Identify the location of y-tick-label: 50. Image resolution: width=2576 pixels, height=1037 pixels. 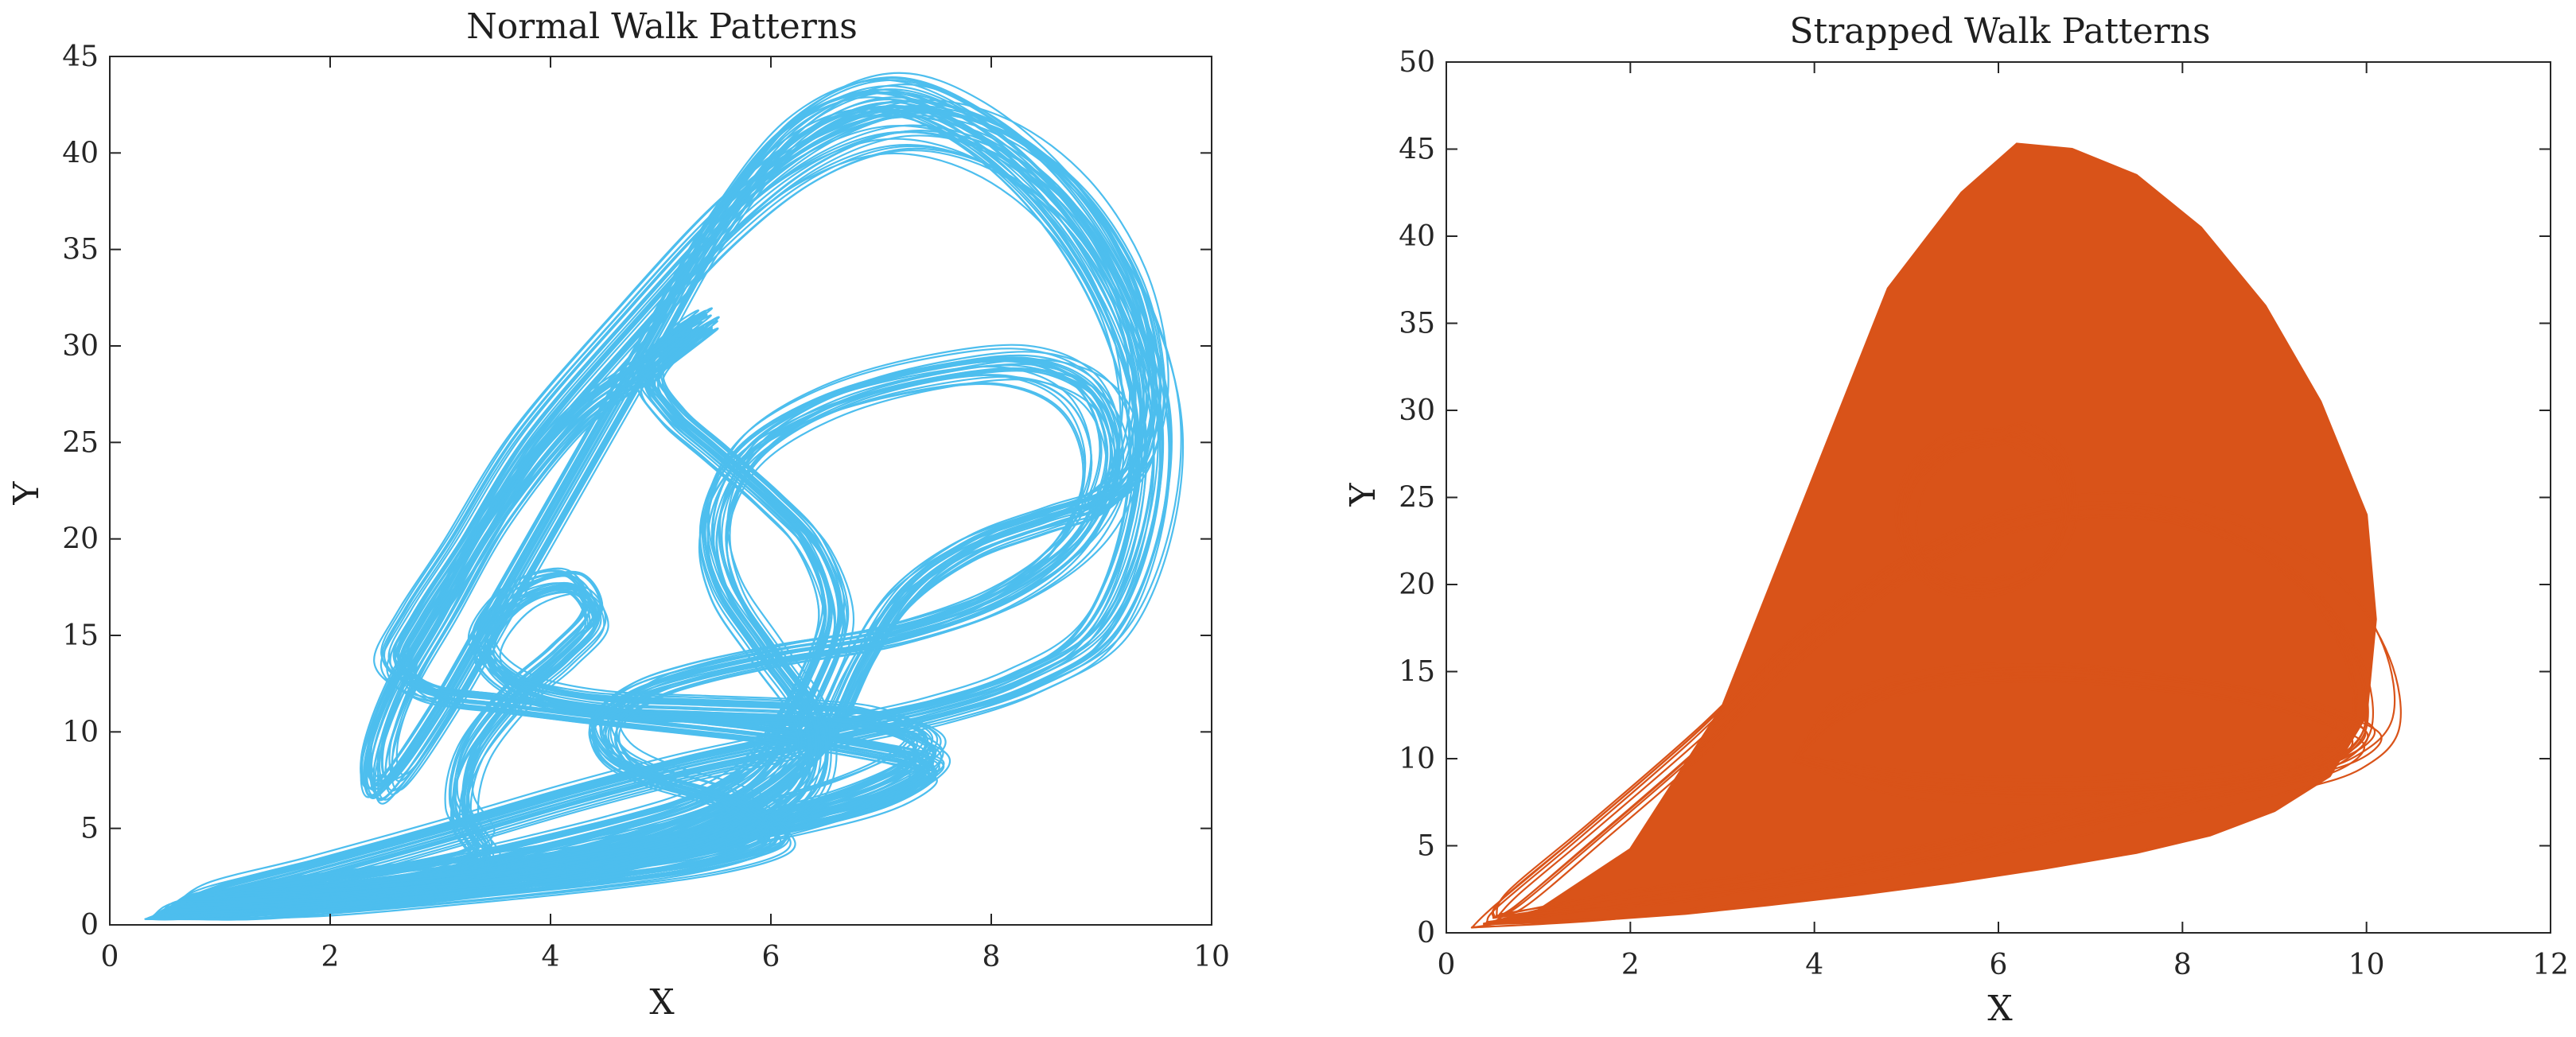
(1417, 63).